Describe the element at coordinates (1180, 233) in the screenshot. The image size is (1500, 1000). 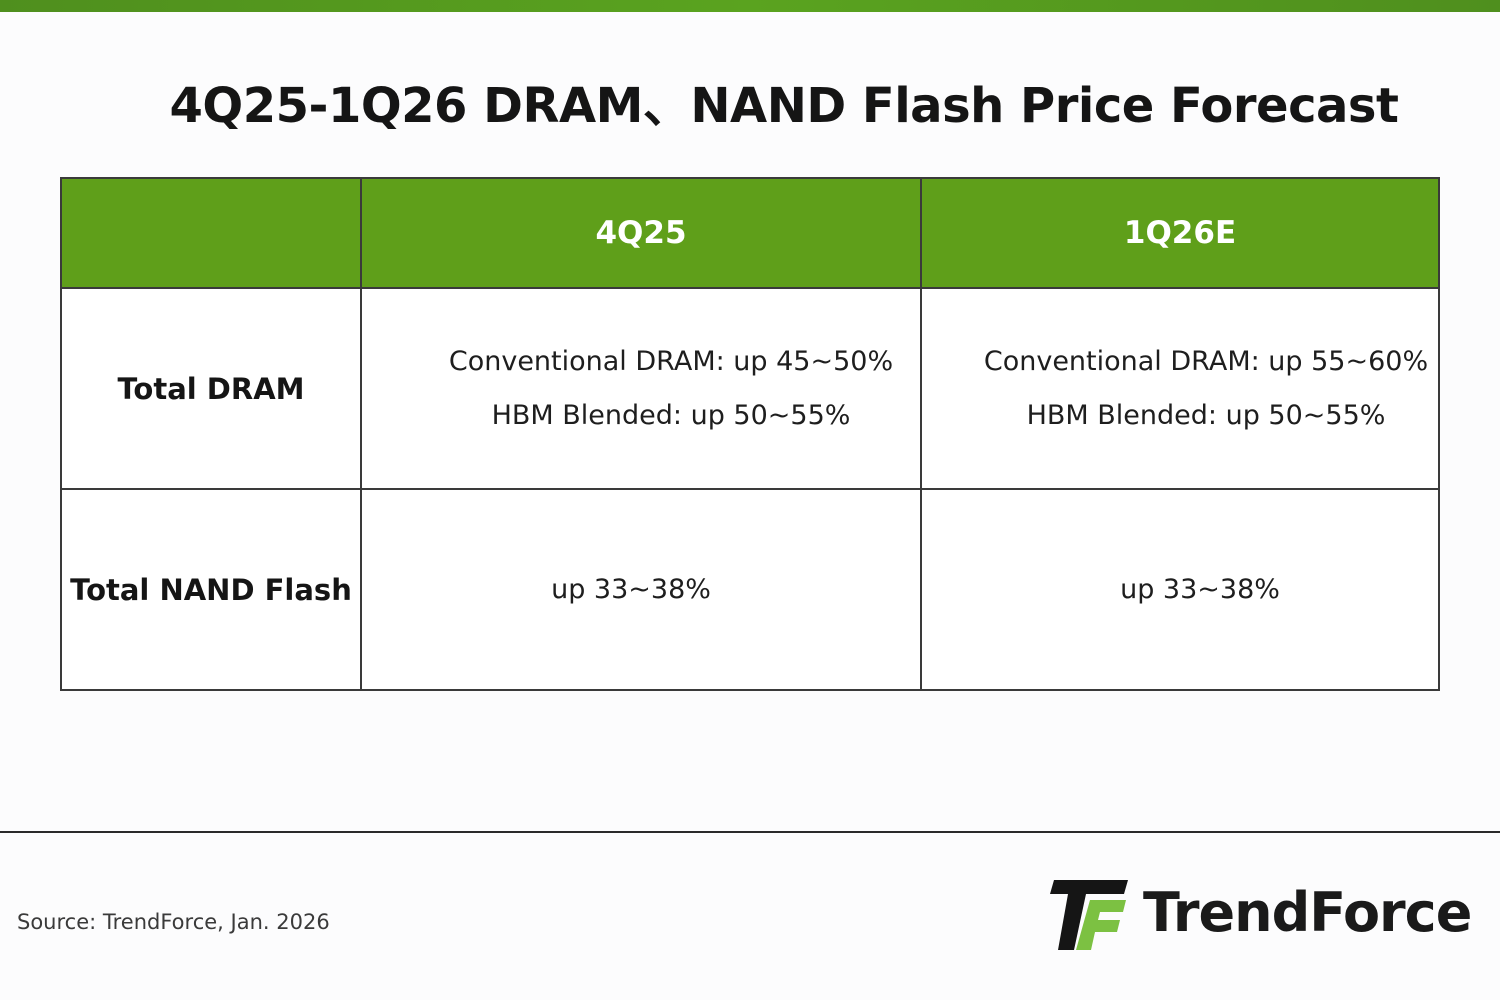
I see `table-header-1q26e: 1Q26E` at that location.